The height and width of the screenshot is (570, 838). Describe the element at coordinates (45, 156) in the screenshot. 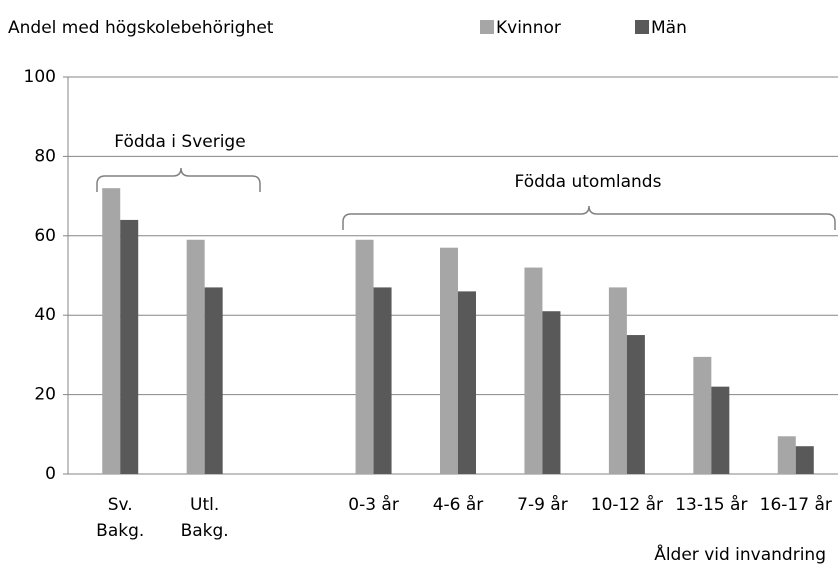

I see `y-tick-label: 80` at that location.